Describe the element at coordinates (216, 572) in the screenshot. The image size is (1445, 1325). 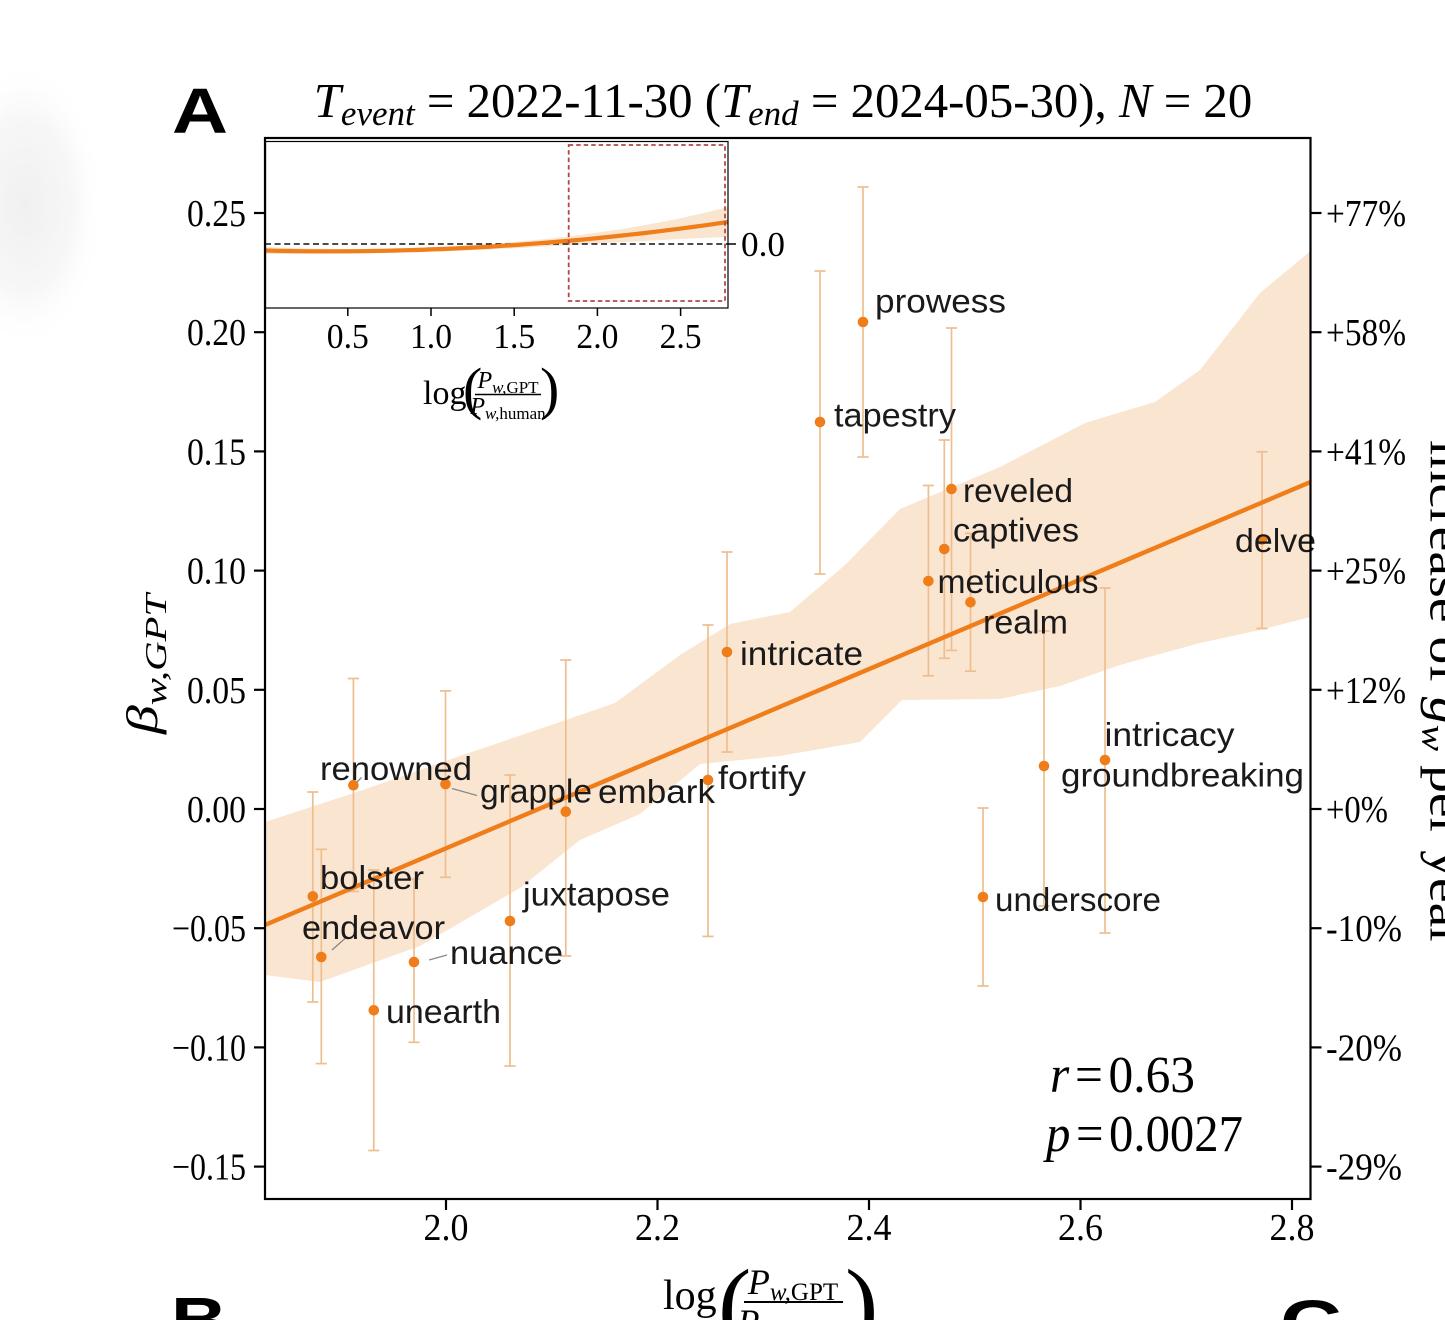
I see `svg-text: 0.10` at that location.